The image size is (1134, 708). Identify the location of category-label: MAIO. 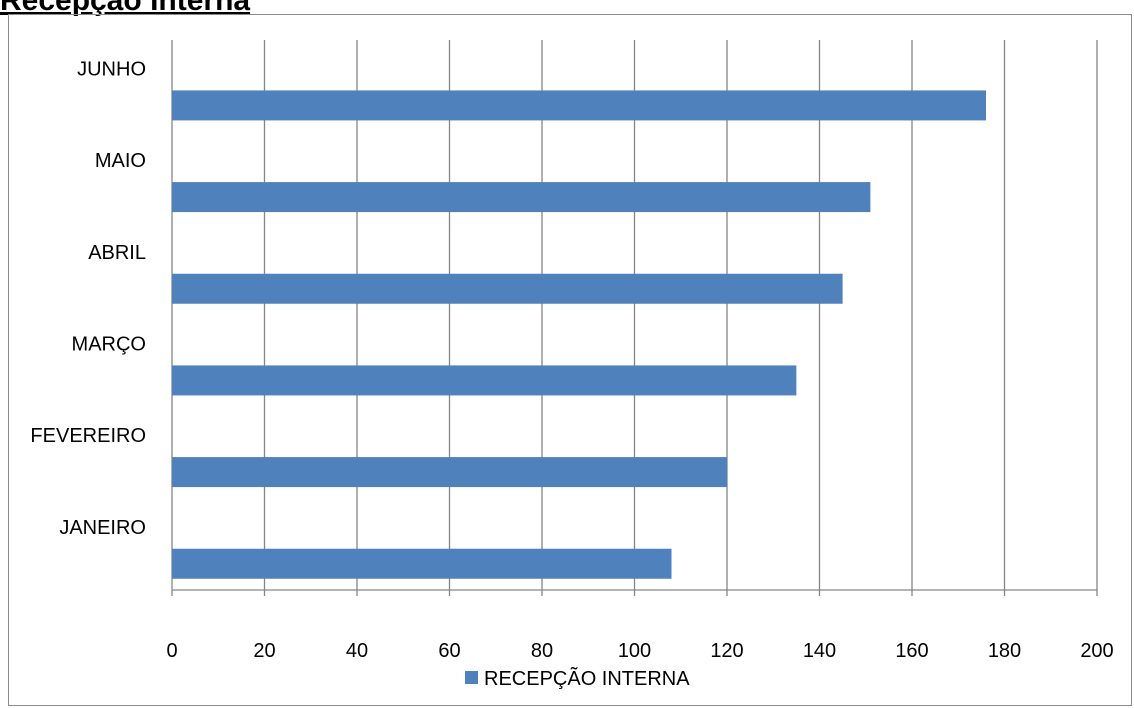
(120, 161).